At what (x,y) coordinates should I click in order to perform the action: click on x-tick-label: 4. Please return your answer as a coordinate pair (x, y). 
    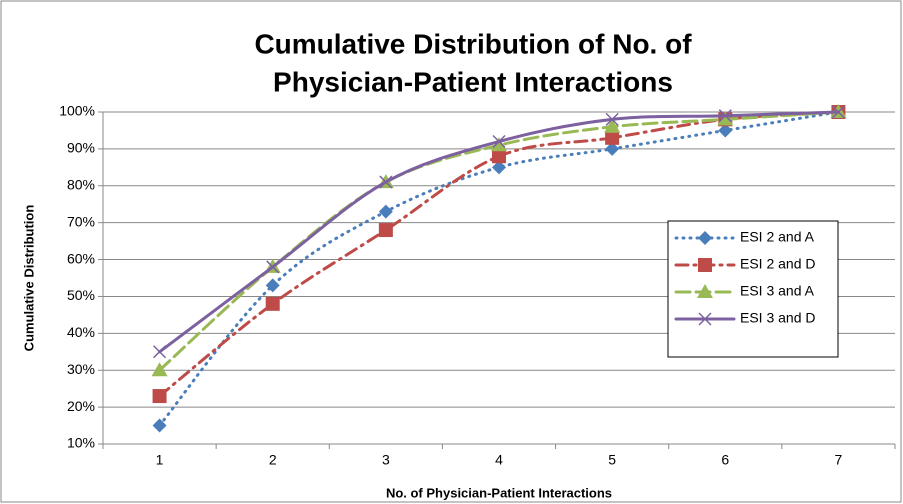
    Looking at the image, I should click on (499, 460).